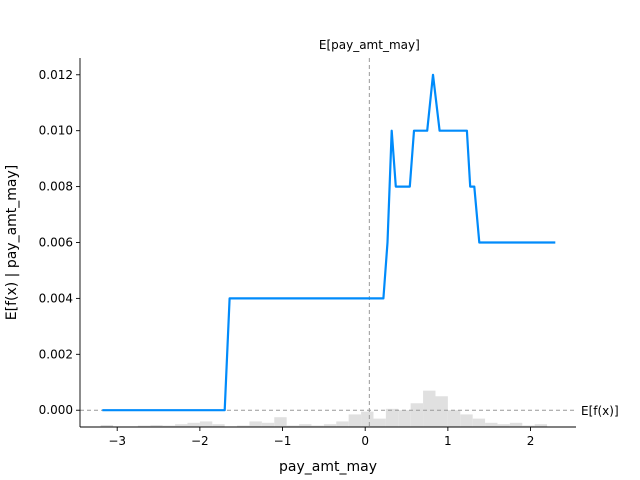 The image size is (640, 480). Describe the element at coordinates (283, 441) in the screenshot. I see `x-tick-label: −1` at that location.